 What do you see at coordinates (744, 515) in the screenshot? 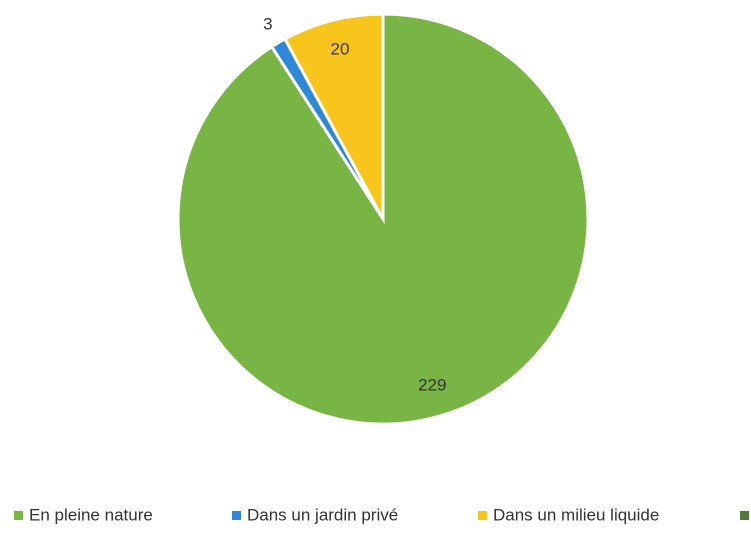
I see `legend-swatch-cut` at bounding box center [744, 515].